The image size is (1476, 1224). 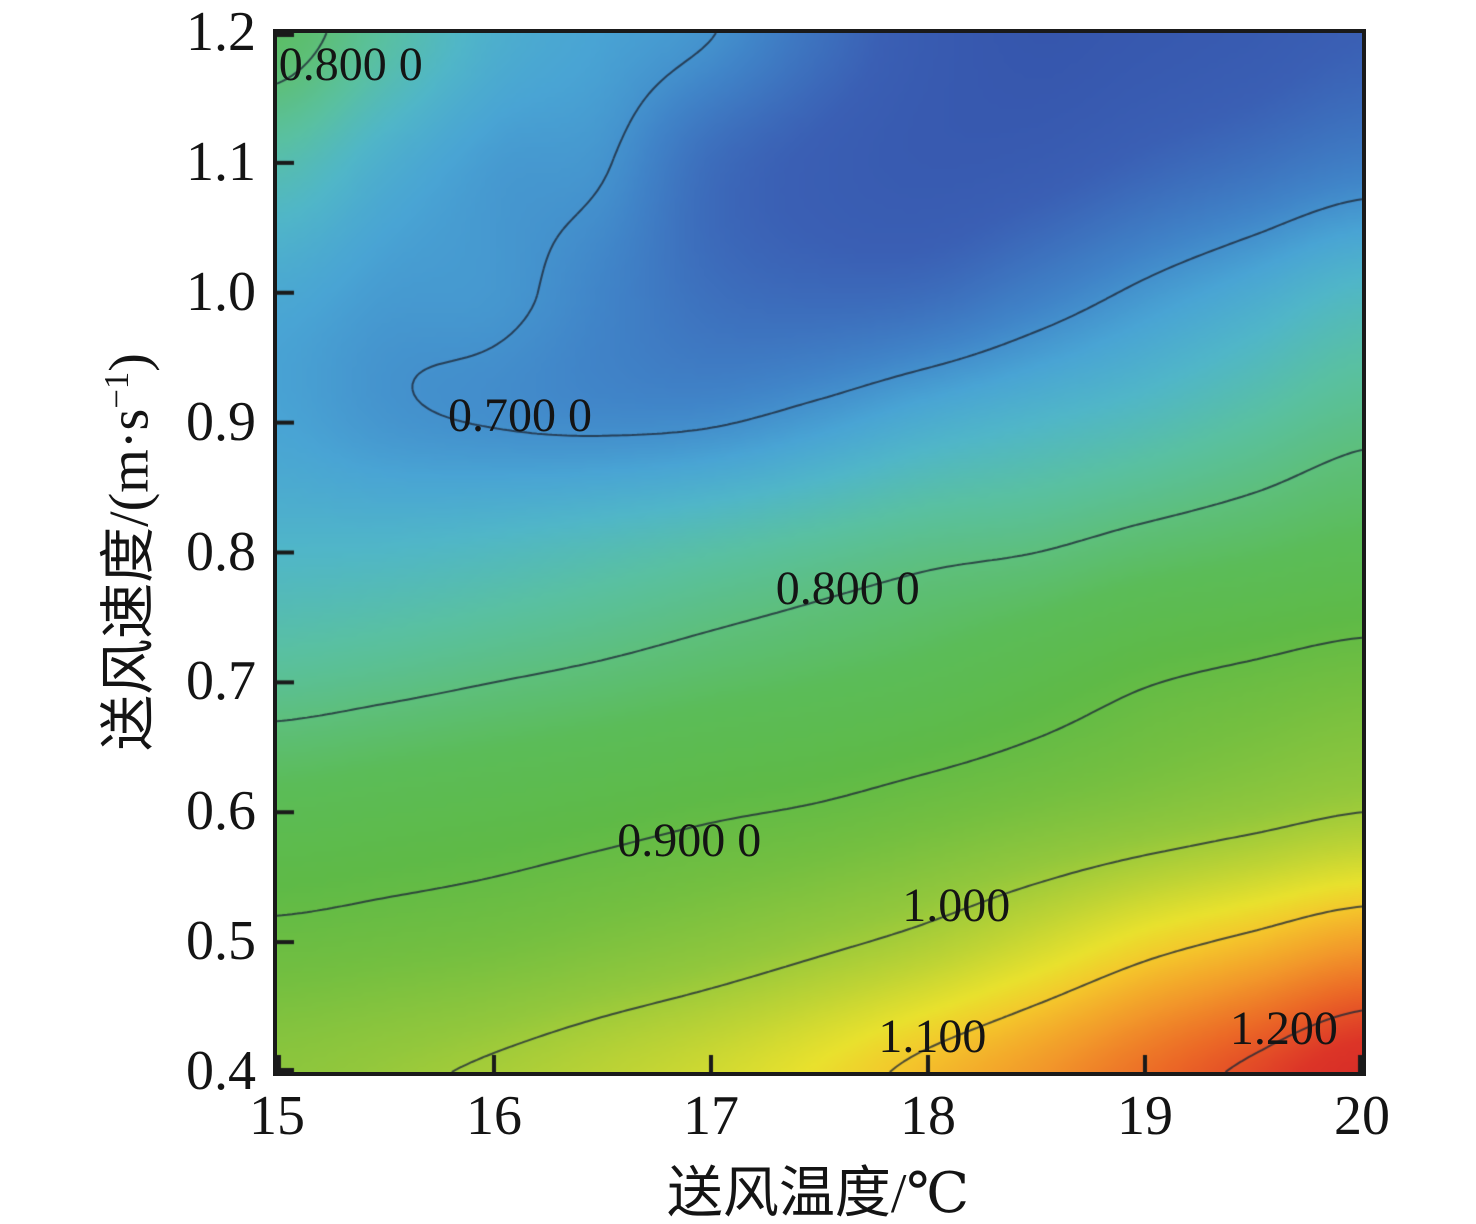 What do you see at coordinates (221, 811) in the screenshot?
I see `y-tick-label: 0.6` at bounding box center [221, 811].